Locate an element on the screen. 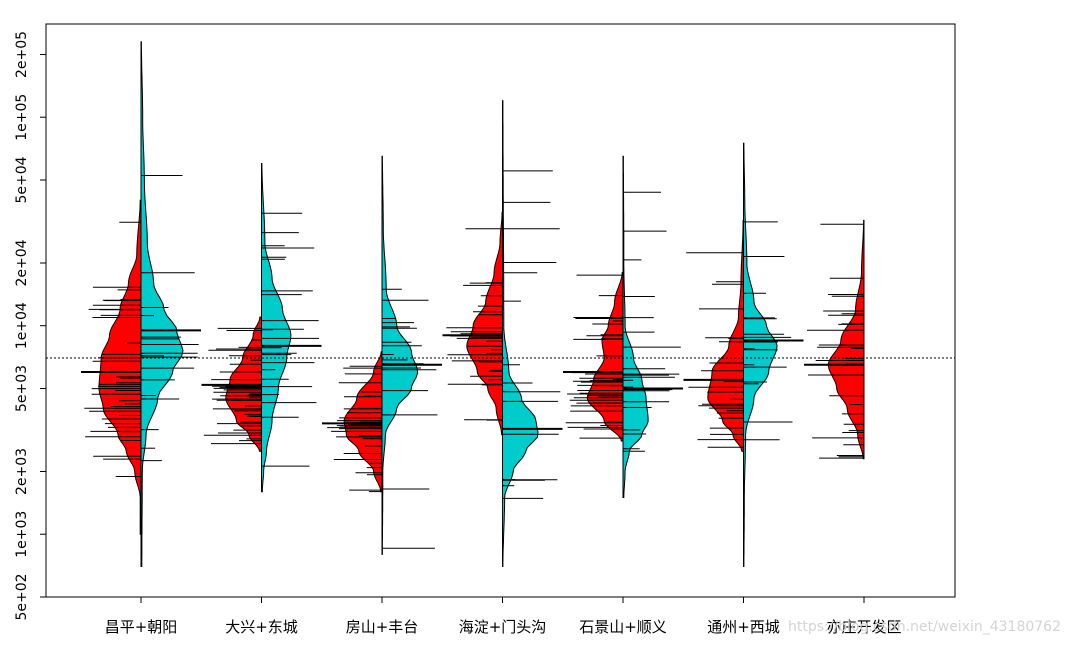 The width and height of the screenshot is (1071, 645). category-label: 亦庄开发区 is located at coordinates (863, 627).